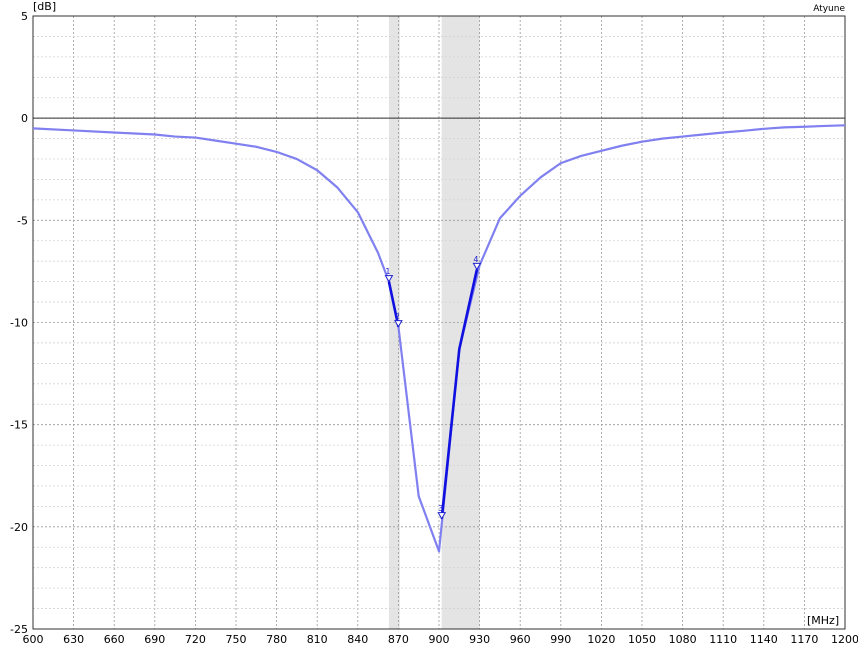  Describe the element at coordinates (73, 639) in the screenshot. I see `x-tick-label: 630` at that location.